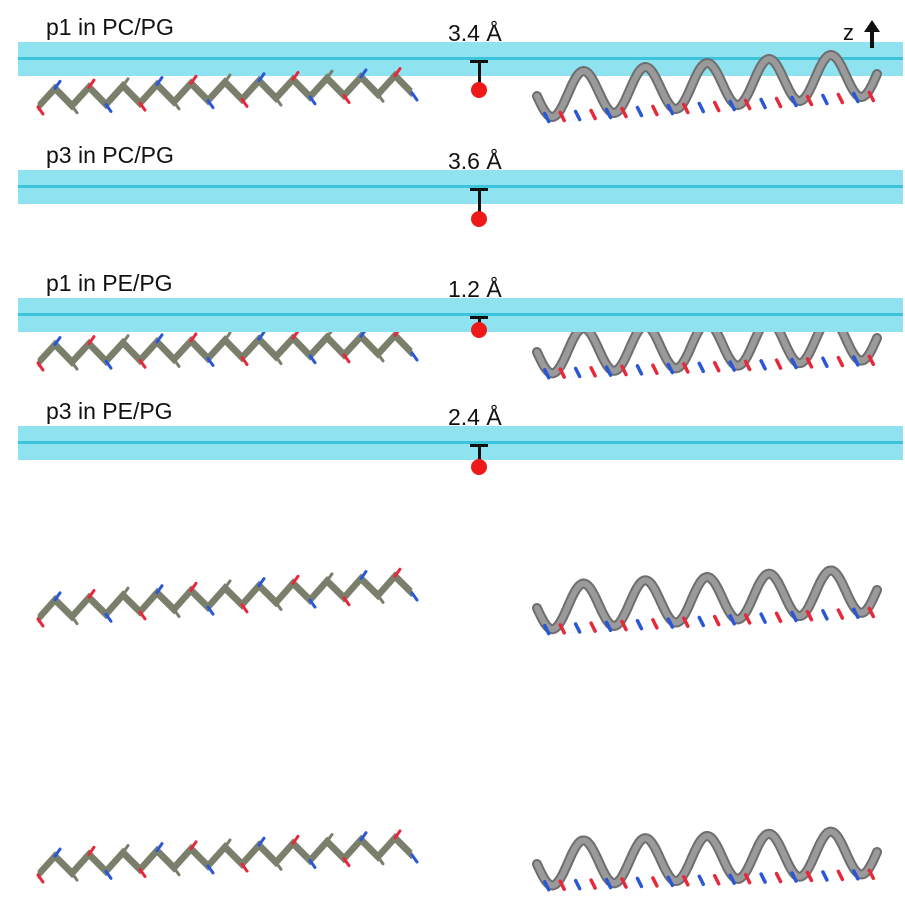 This screenshot has width=905, height=904. What do you see at coordinates (452, 68) in the screenshot?
I see `panel-1: p1 in PC/PG 3.4 Å` at bounding box center [452, 68].